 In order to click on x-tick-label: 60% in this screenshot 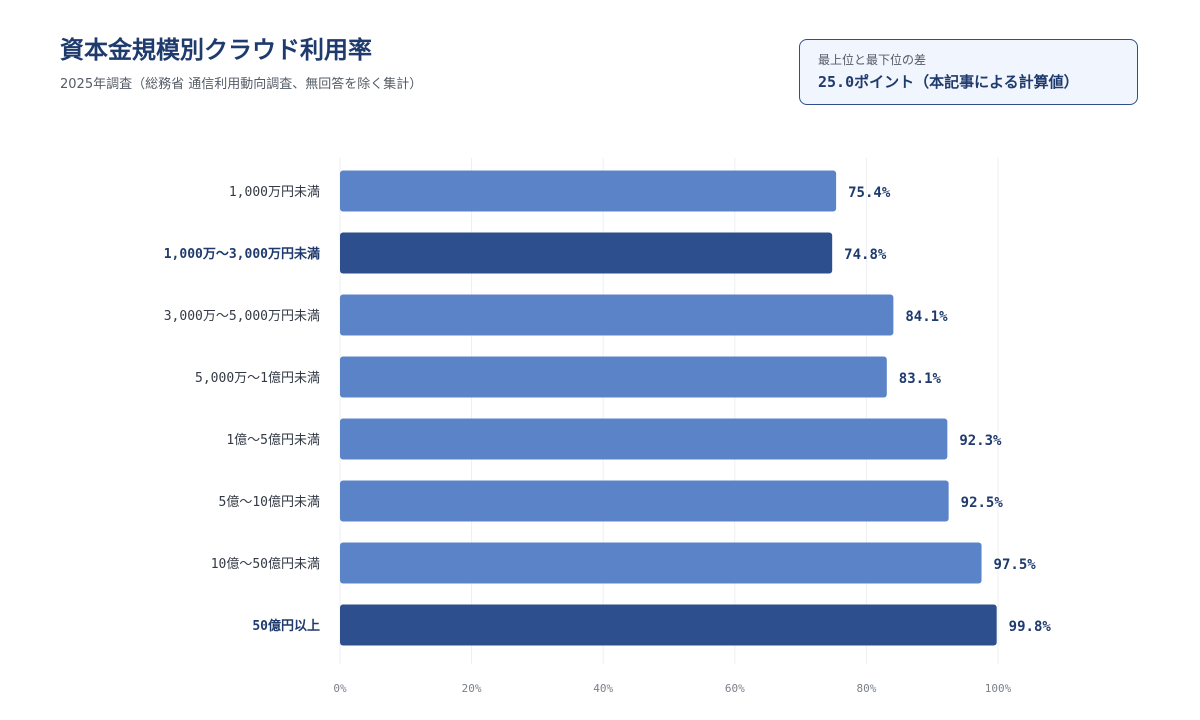, I will do `click(735, 688)`.